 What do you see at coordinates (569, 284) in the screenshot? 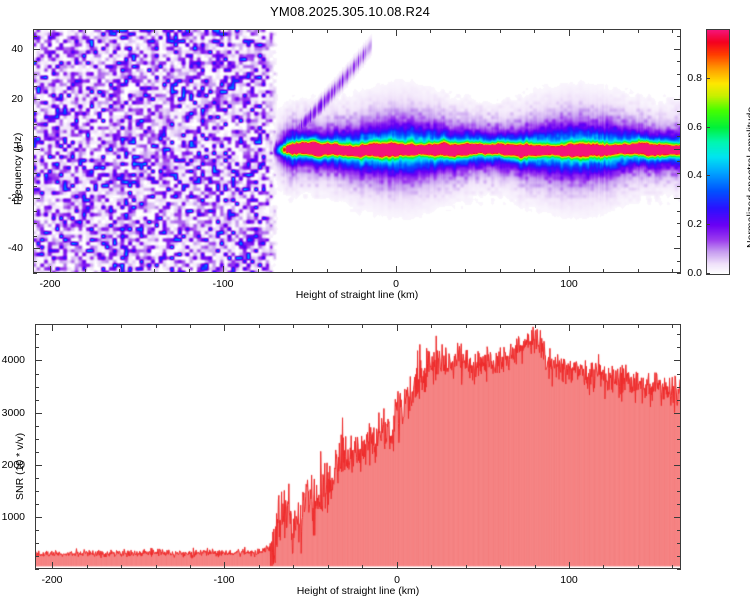
I see `x-tick-label: 100` at bounding box center [569, 284].